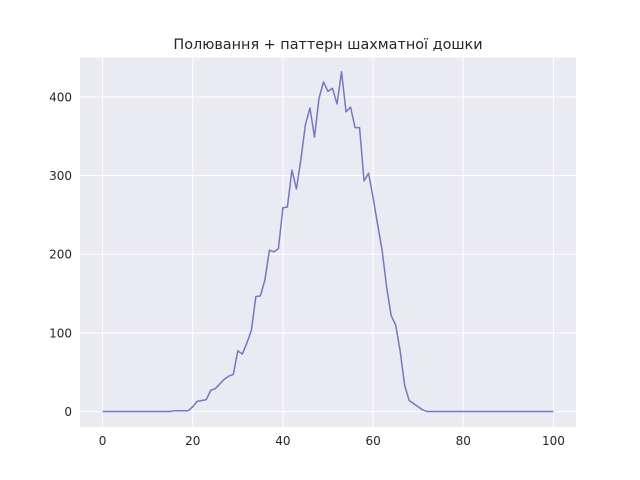 The image size is (640, 480). I want to click on chart-title: Полювання + паттерн шахматної дошки, so click(327, 45).